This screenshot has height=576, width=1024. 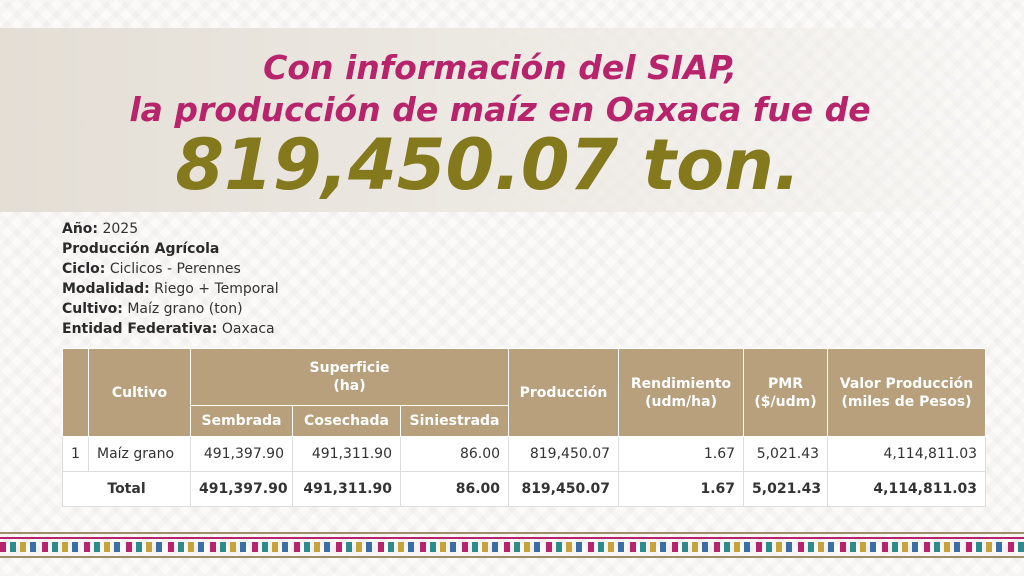 What do you see at coordinates (681, 401) in the screenshot?
I see `header-text: (udm/ha)` at bounding box center [681, 401].